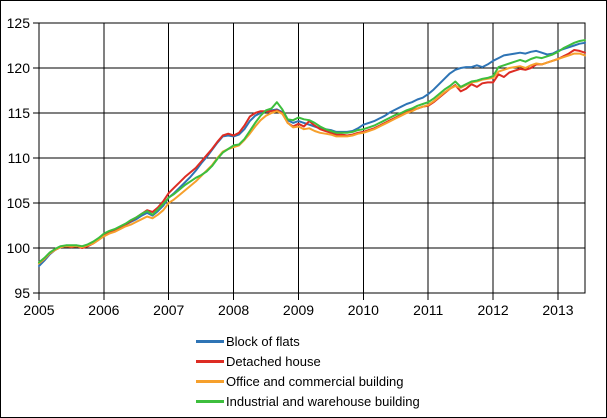  Describe the element at coordinates (19, 68) in the screenshot. I see `y-axis-label: 120` at that location.